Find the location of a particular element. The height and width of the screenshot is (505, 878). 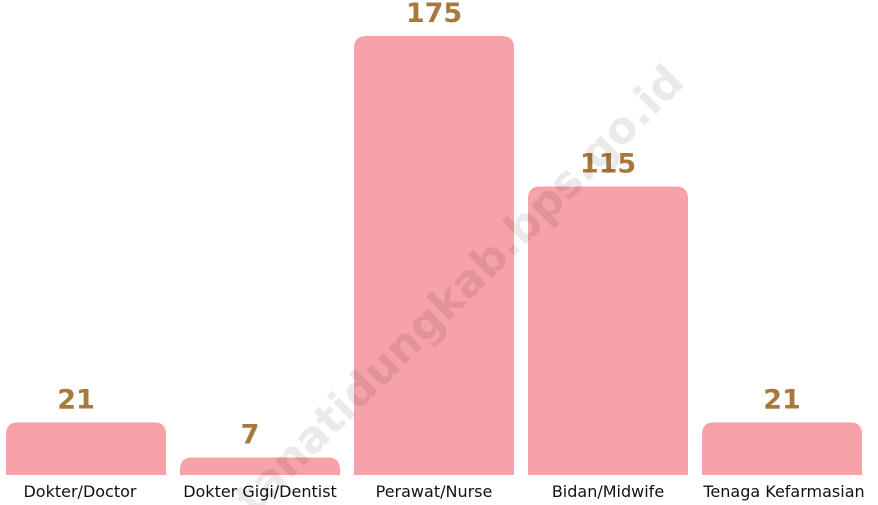

x-tick-label: Tenaga Kefarmasian is located at coordinates (783, 491).